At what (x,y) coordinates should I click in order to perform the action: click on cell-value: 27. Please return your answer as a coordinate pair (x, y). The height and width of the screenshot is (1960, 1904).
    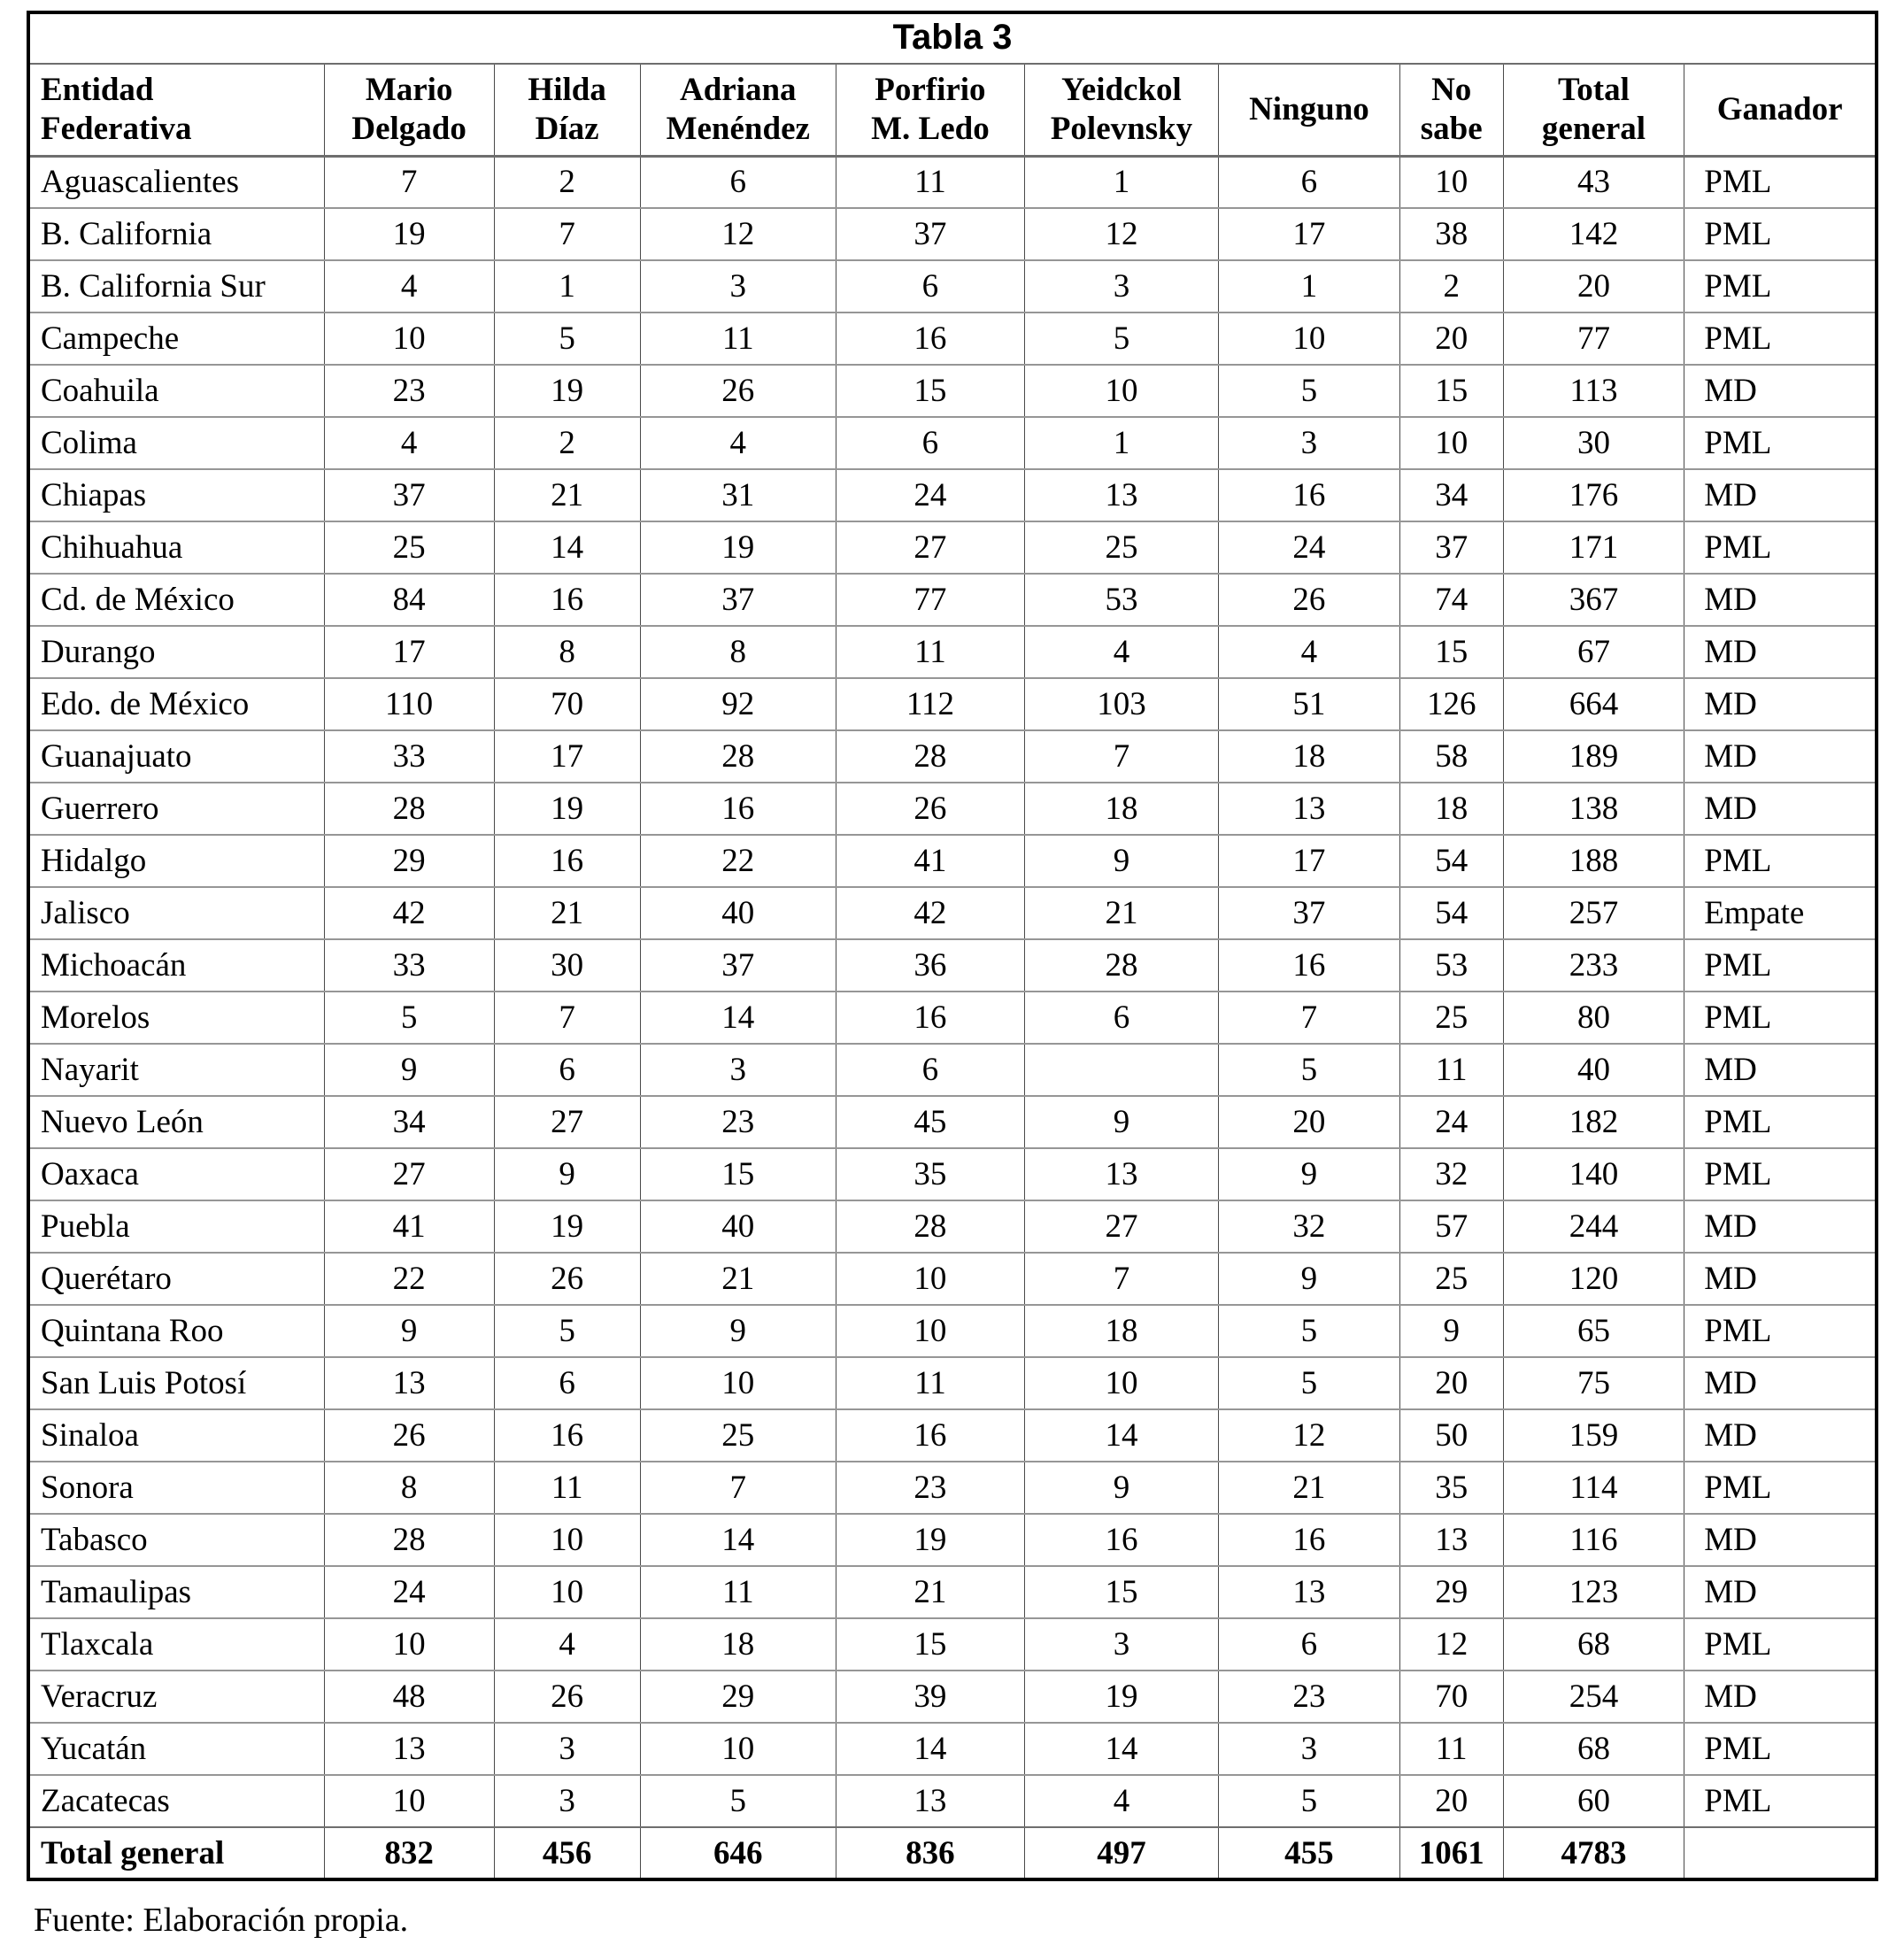
    Looking at the image, I should click on (409, 1174).